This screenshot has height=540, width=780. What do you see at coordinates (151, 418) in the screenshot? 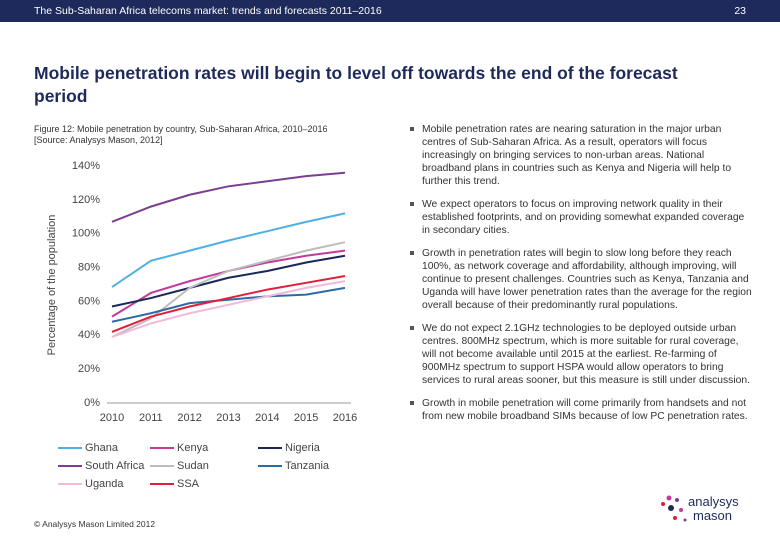
I see `x-tick-label: 2011` at bounding box center [151, 418].